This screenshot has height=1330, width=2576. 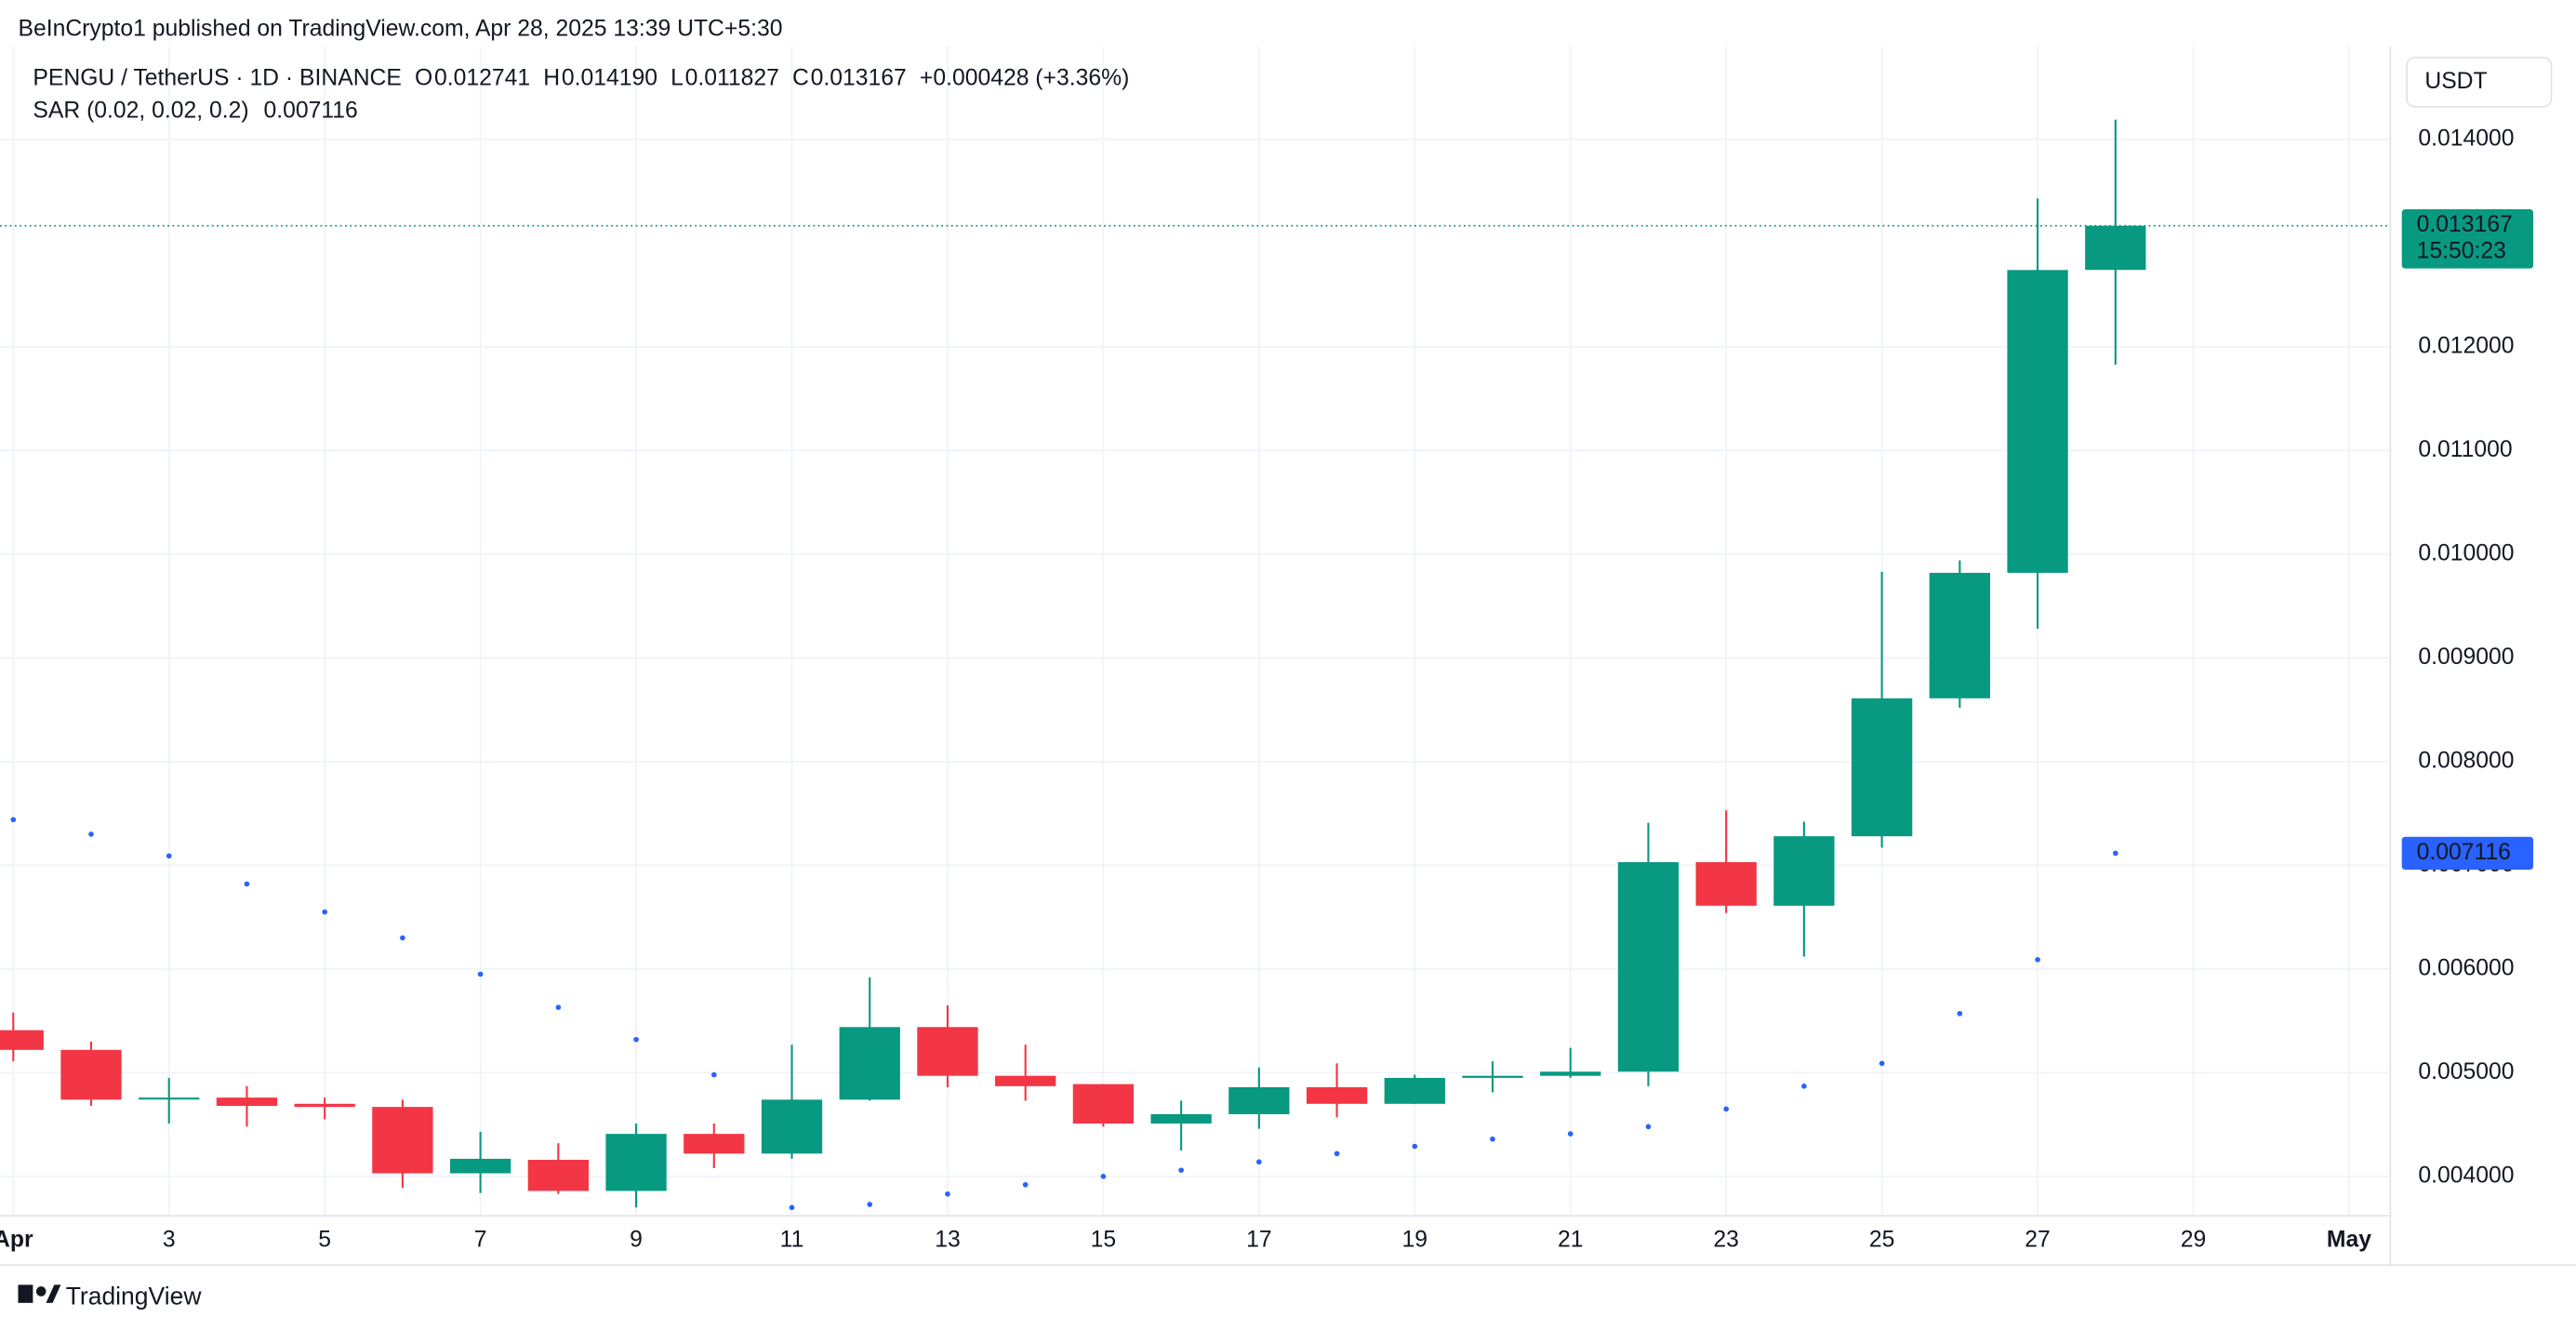 I want to click on ohlc-value: 0.011827, so click(x=732, y=78).